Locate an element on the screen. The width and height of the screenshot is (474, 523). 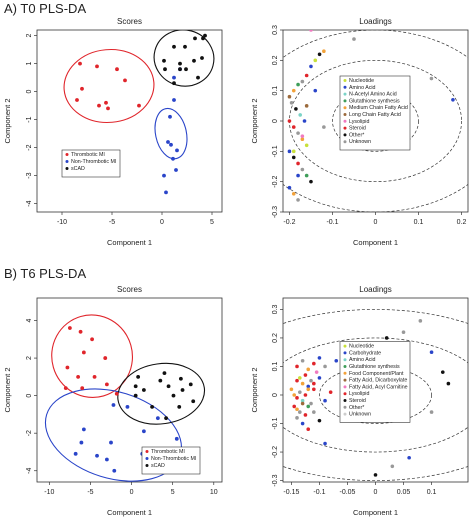
x-tick-label: -0.1 is located at coordinates (332, 222).